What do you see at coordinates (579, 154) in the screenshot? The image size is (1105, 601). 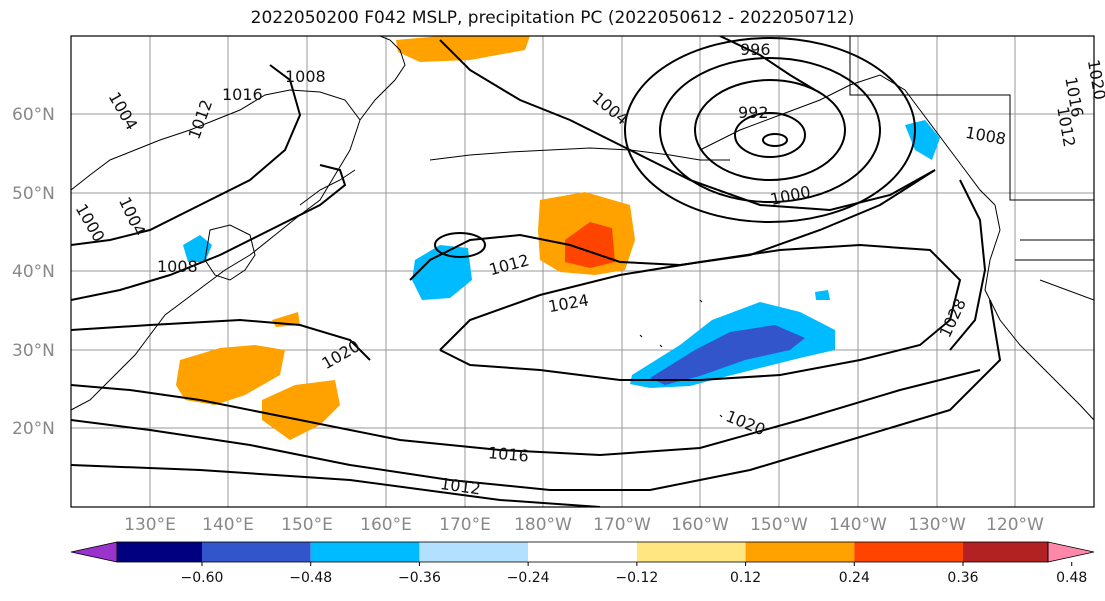 I see `aleutian-chain` at bounding box center [579, 154].